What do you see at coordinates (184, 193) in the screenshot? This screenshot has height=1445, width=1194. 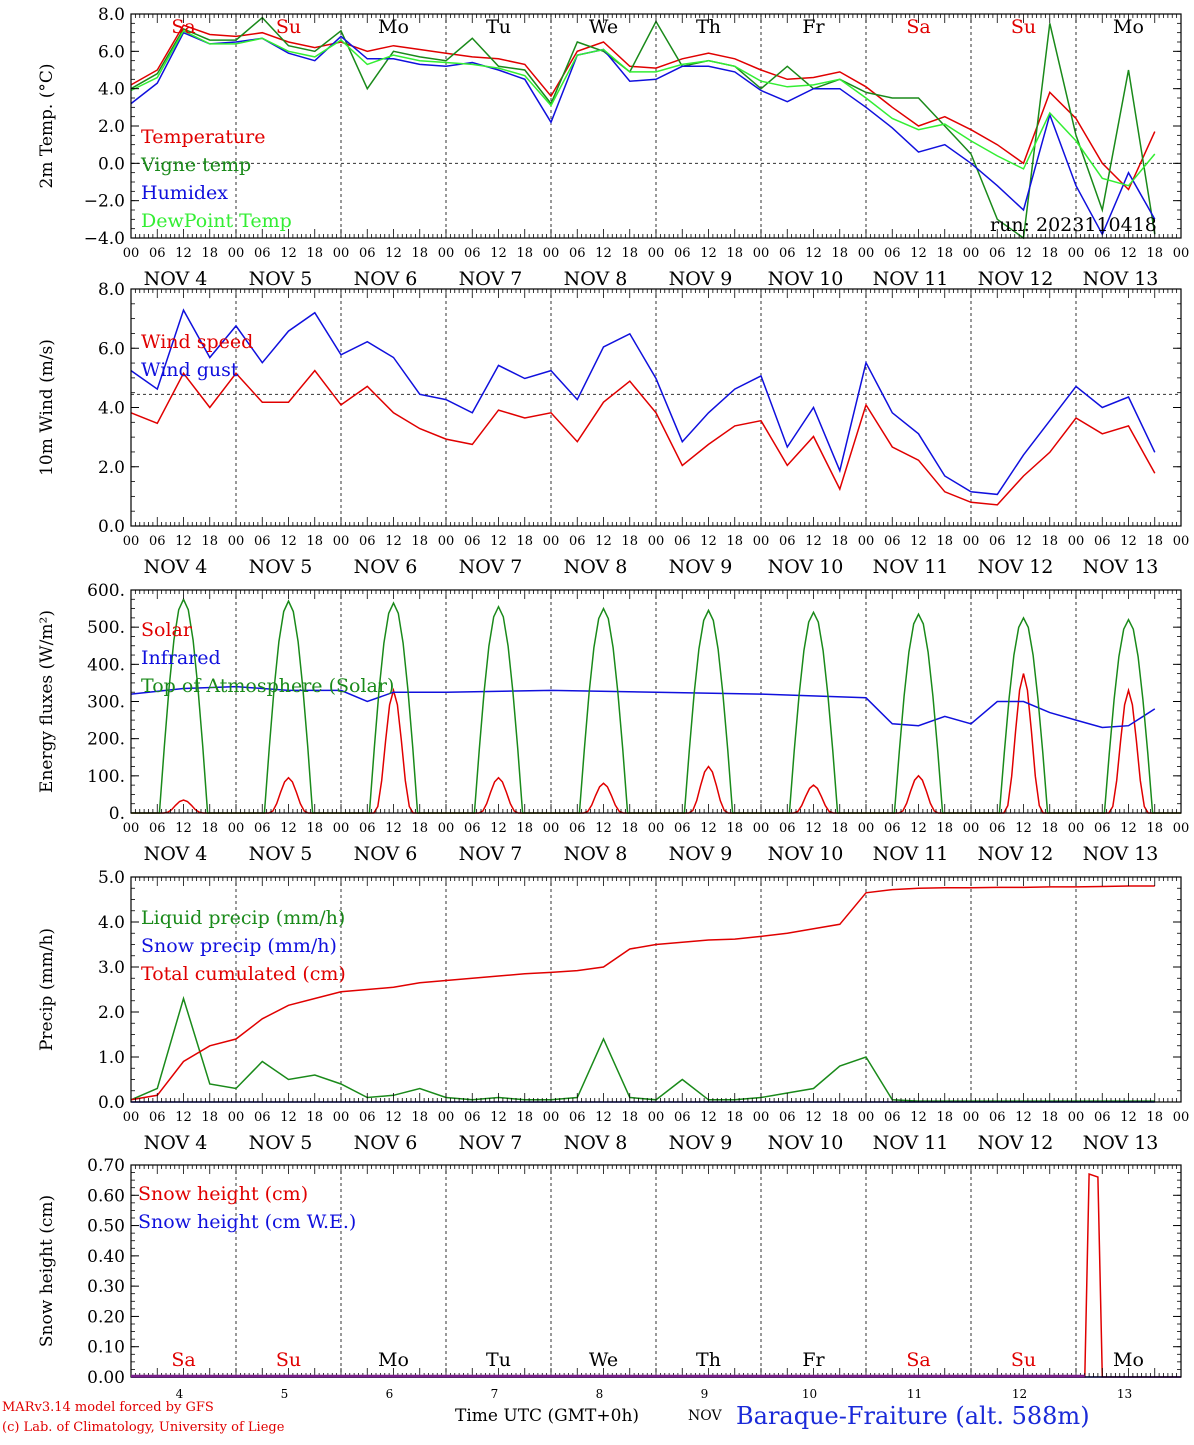 I see `legend-entry: Humidex` at bounding box center [184, 193].